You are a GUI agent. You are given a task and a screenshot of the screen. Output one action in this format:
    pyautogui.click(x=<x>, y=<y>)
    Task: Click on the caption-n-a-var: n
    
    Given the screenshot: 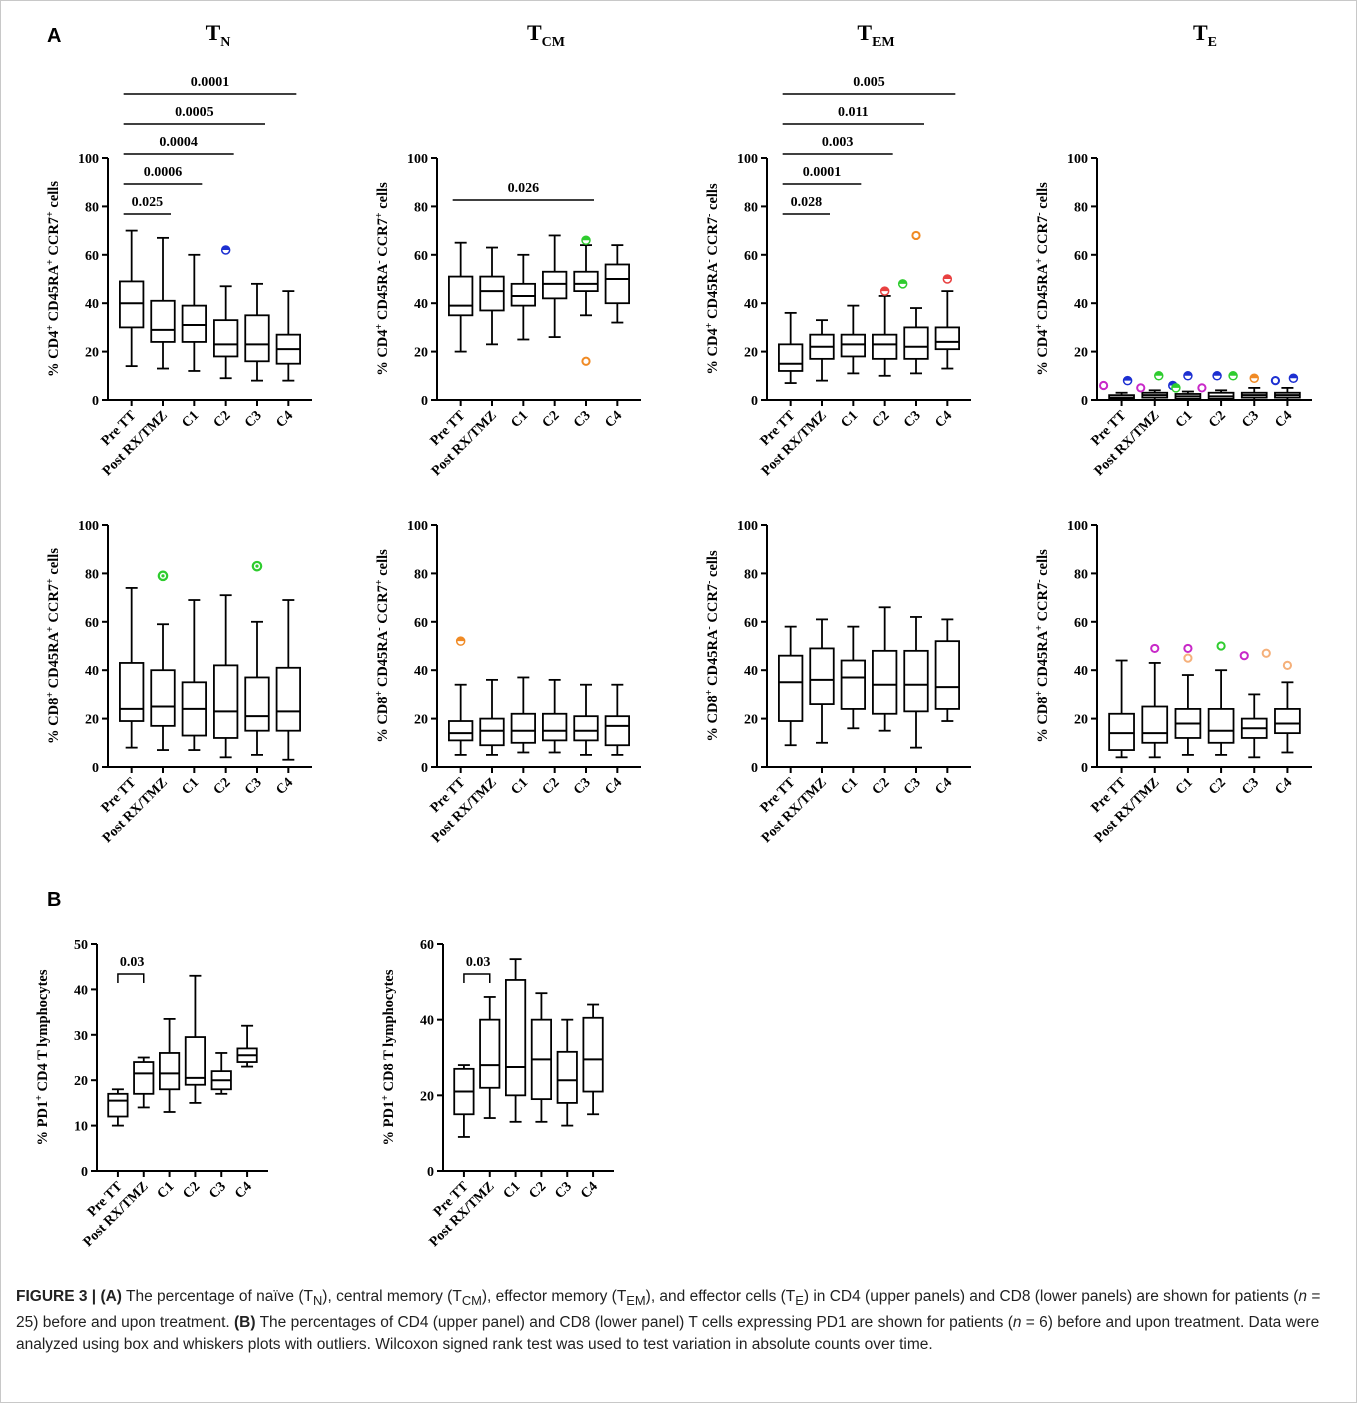 What is the action you would take?
    pyautogui.click(x=1303, y=1296)
    